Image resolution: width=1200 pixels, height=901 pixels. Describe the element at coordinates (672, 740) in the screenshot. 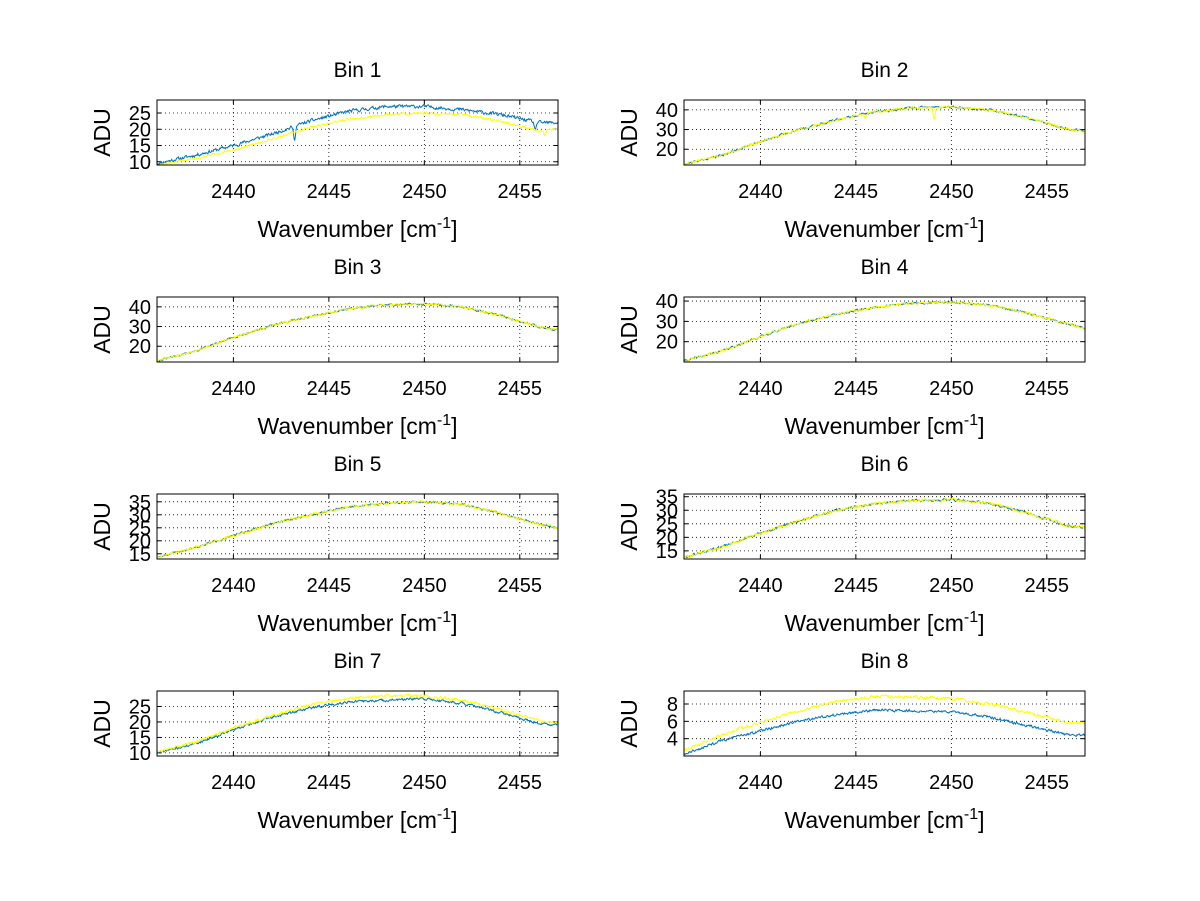

I see `y-tick-label: 4` at that location.